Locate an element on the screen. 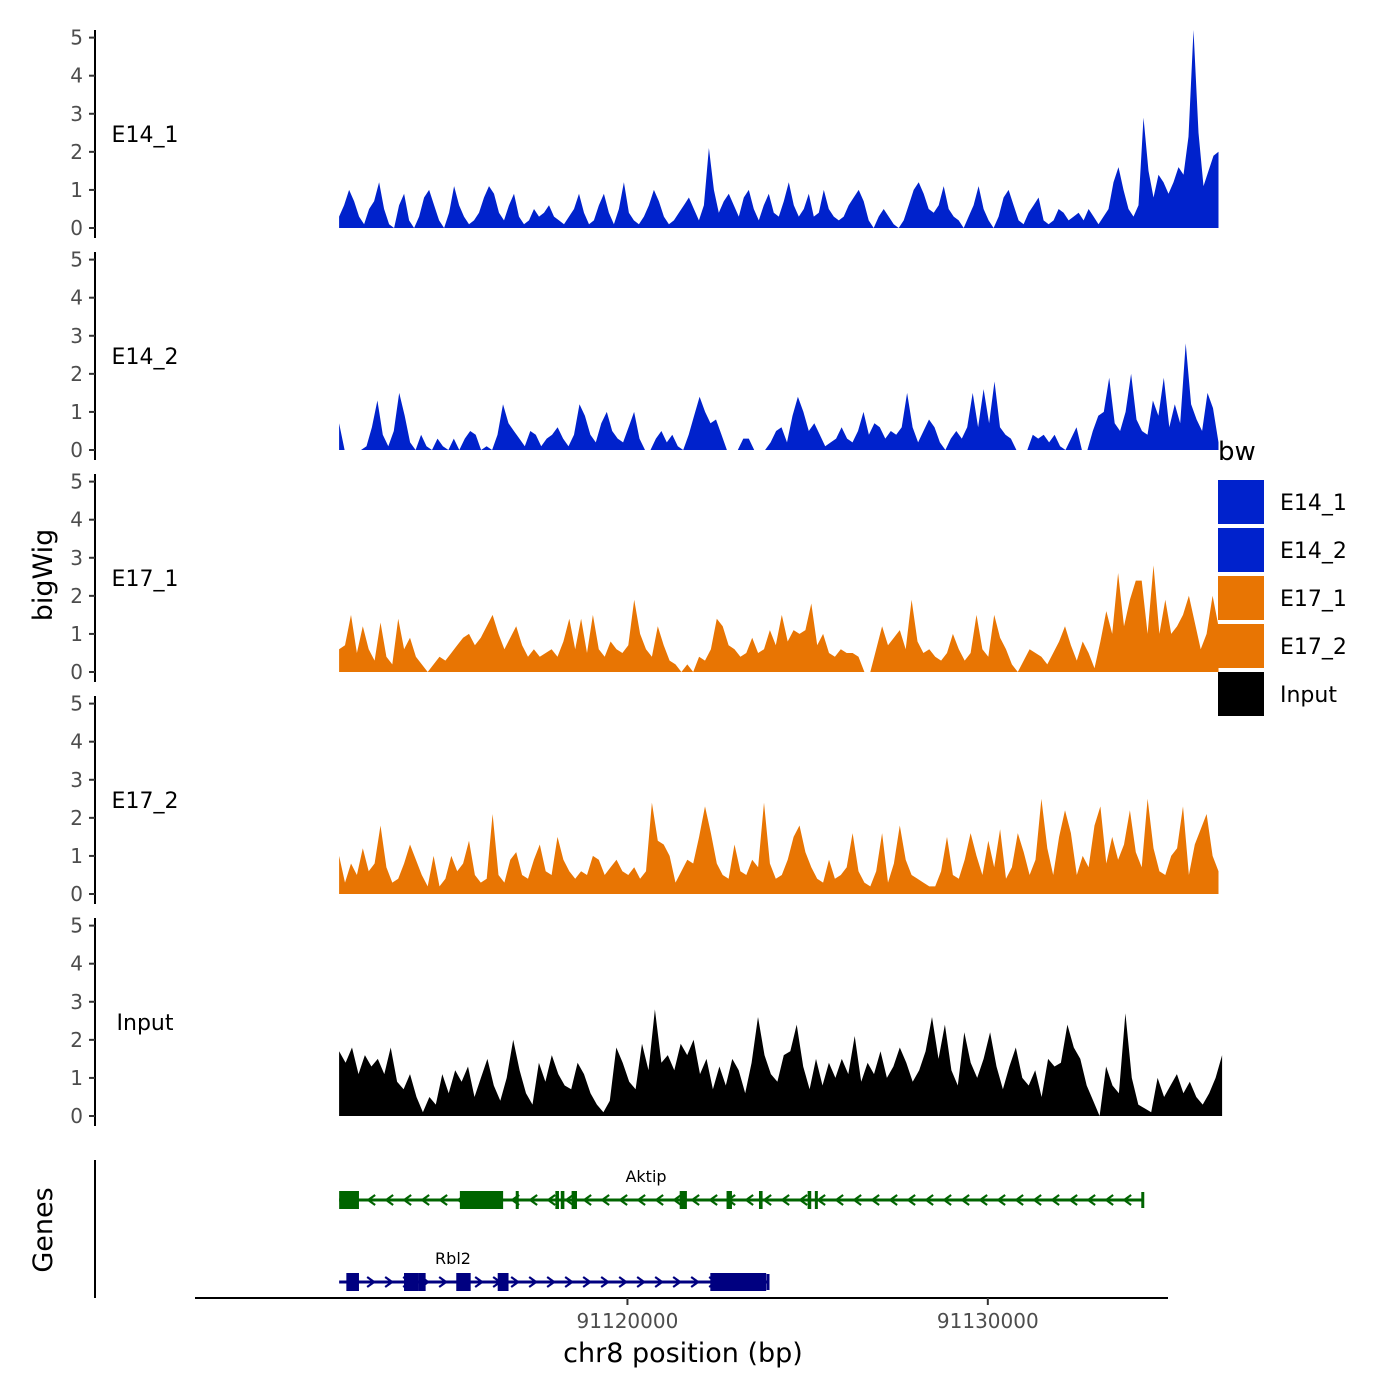 Image resolution: width=1400 pixels, height=1400 pixels. legend-swatch-Input is located at coordinates (1241, 694).